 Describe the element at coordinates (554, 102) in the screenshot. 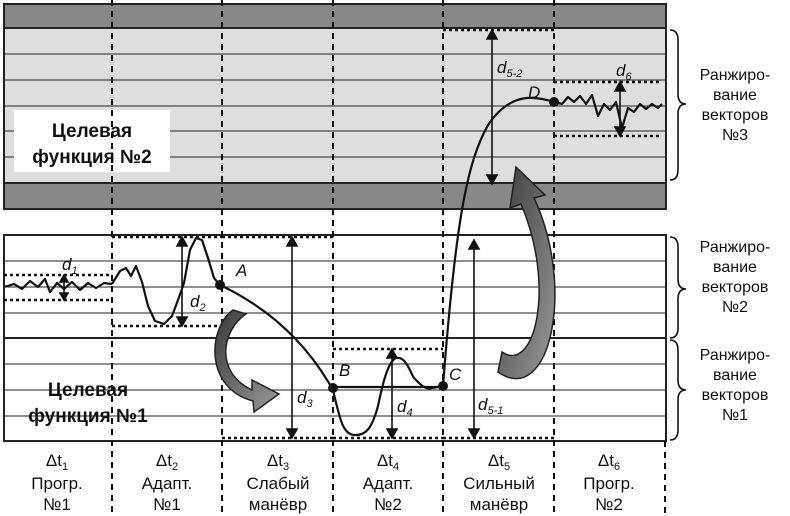

I see `point-d-marker` at that location.